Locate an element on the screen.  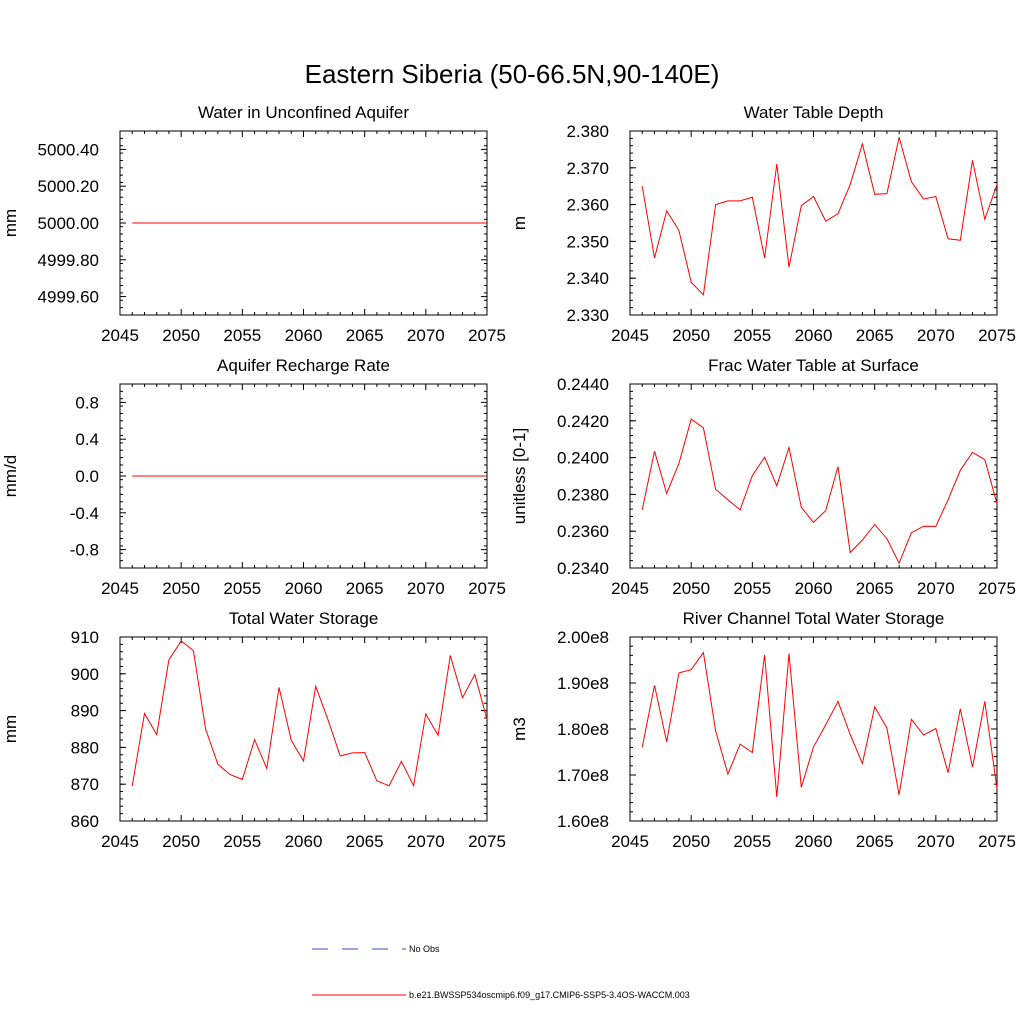
y-tick-label: 1.70e8 is located at coordinates (583, 775).